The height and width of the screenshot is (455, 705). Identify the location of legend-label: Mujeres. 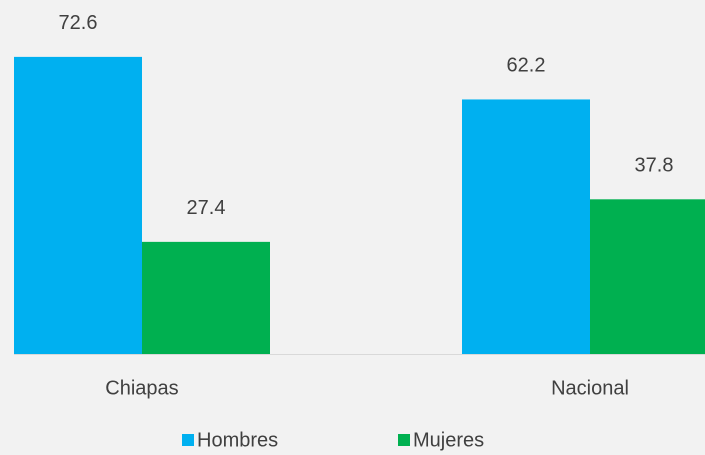
(448, 440).